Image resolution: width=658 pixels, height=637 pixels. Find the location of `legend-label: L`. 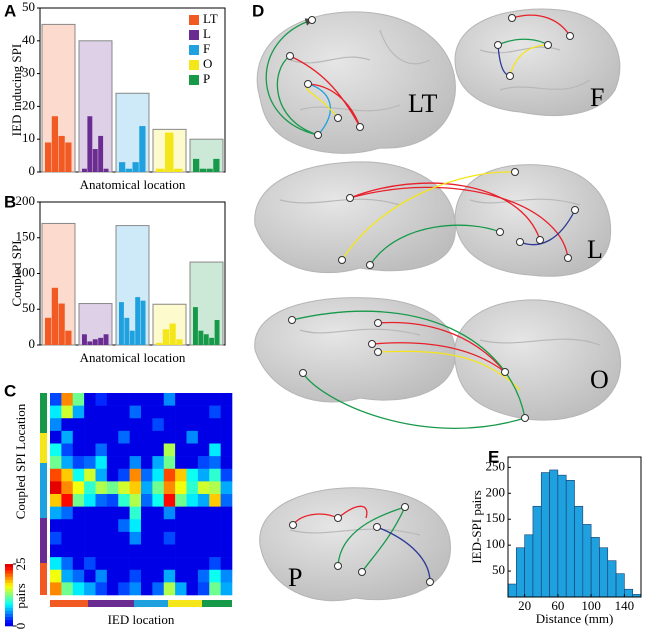

legend-label: L is located at coordinates (207, 33).